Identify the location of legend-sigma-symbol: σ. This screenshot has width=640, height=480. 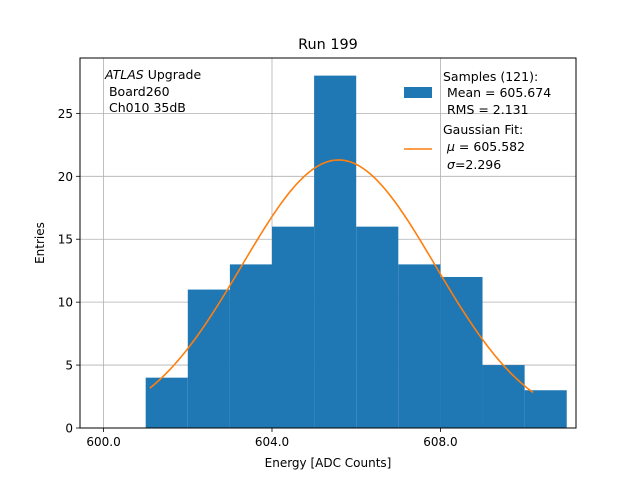
(451, 164).